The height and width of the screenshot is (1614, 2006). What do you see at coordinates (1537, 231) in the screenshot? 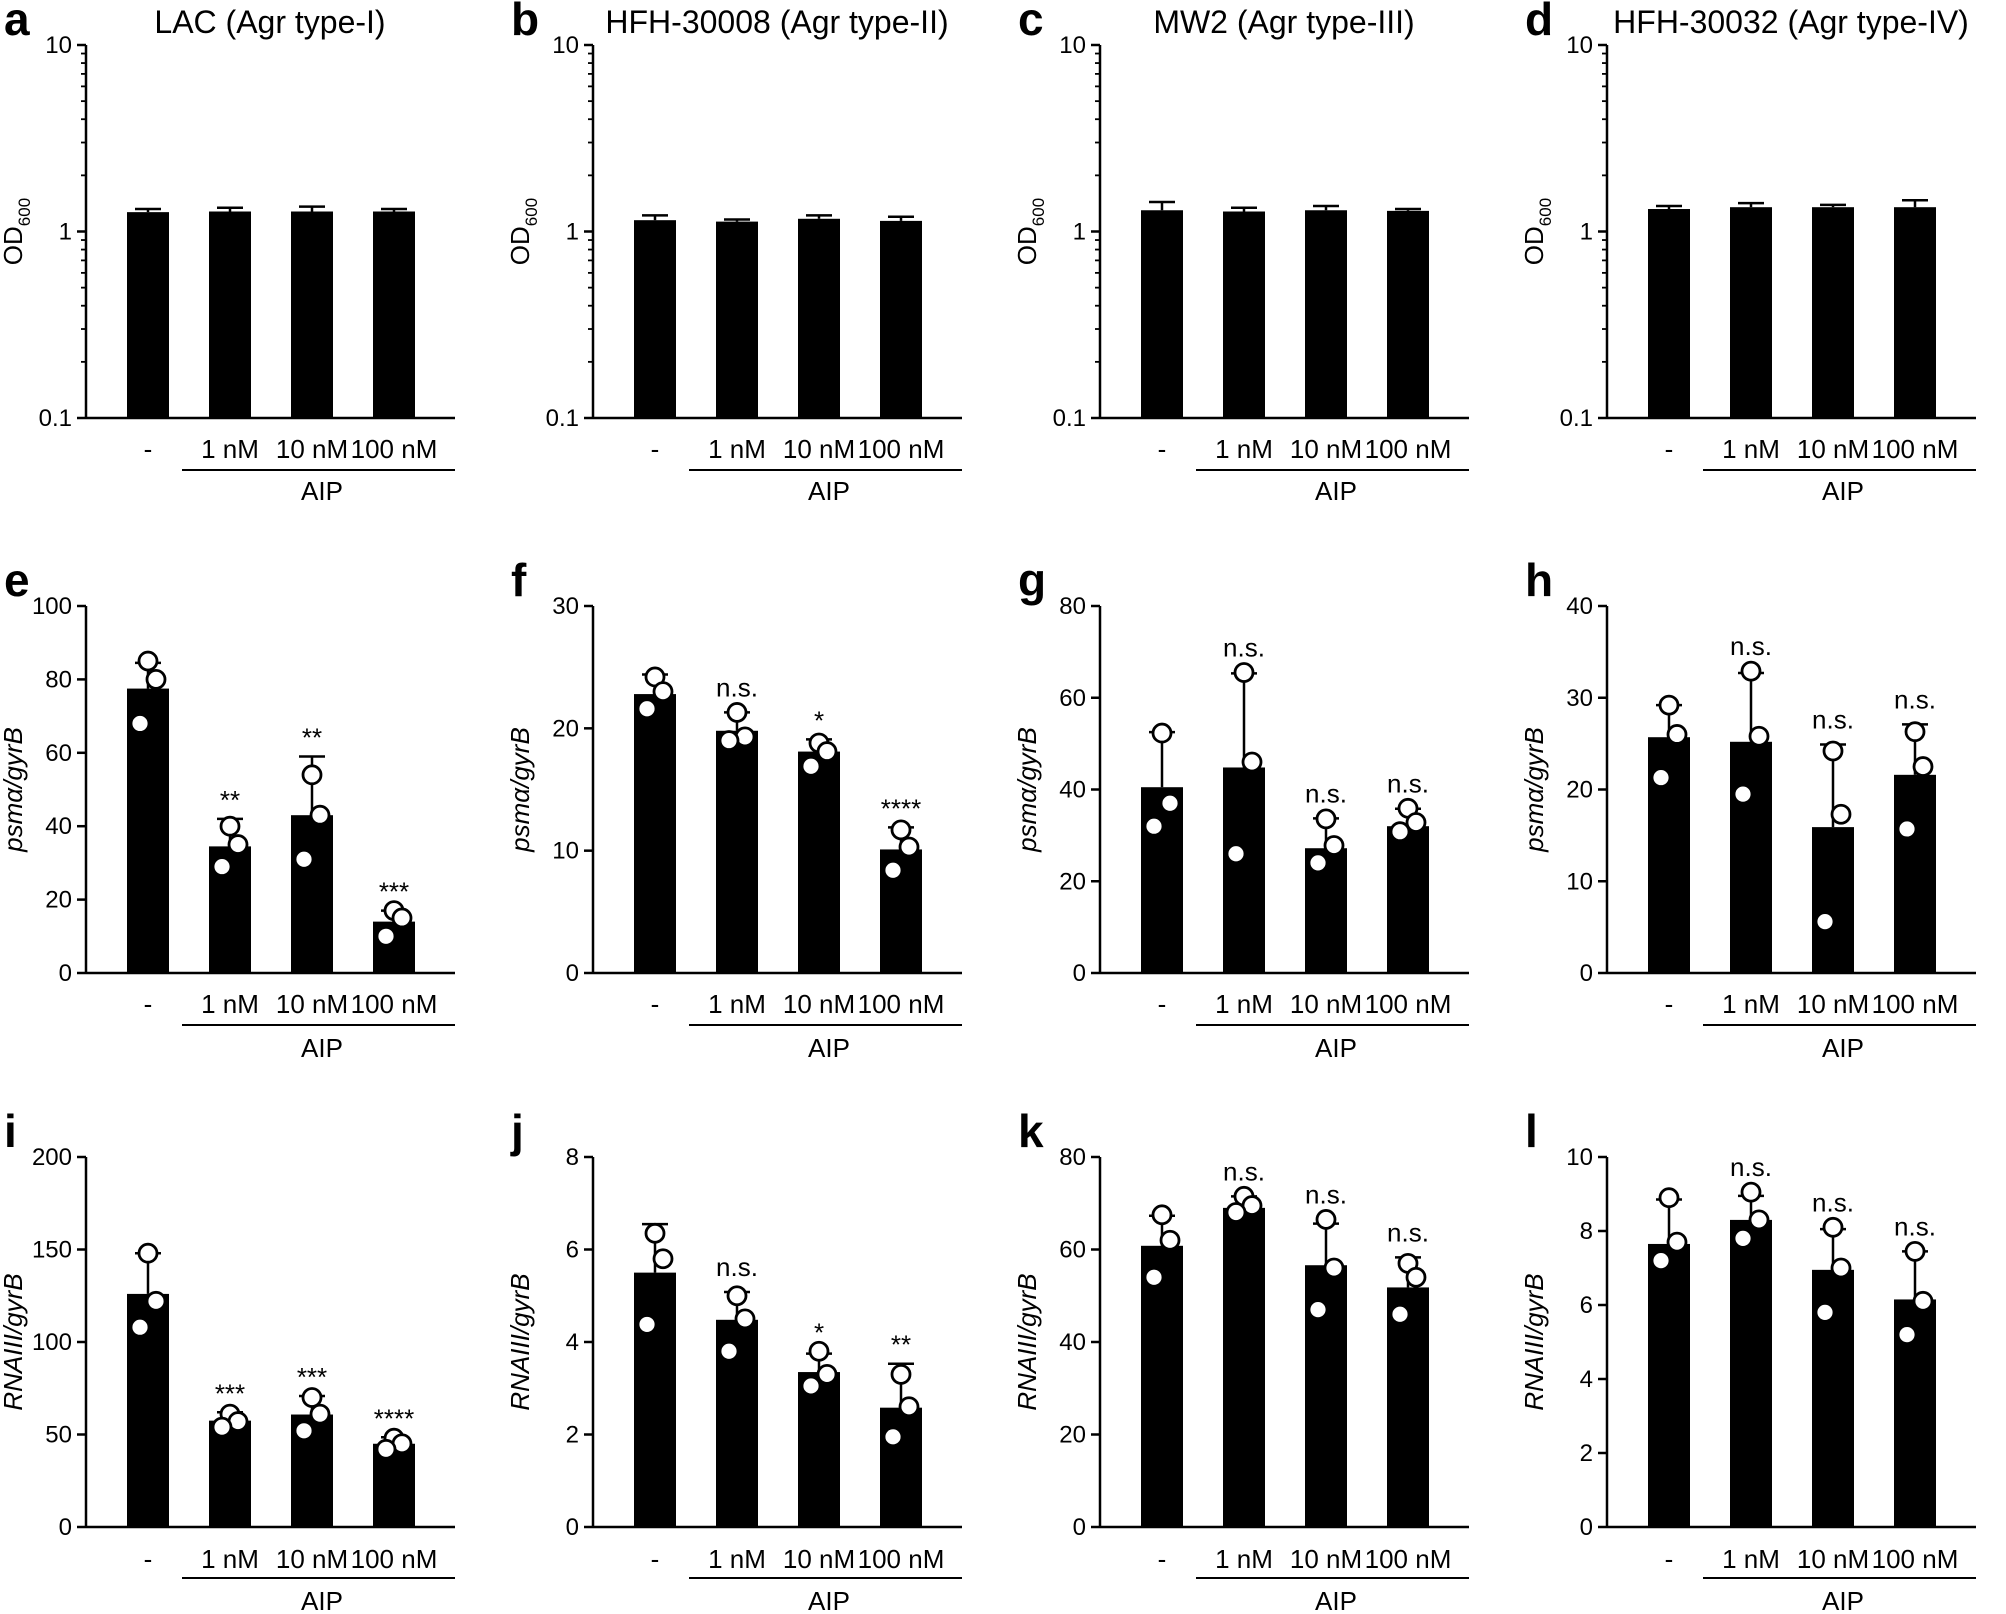
I see `y-axis-label: OD600` at bounding box center [1537, 231].